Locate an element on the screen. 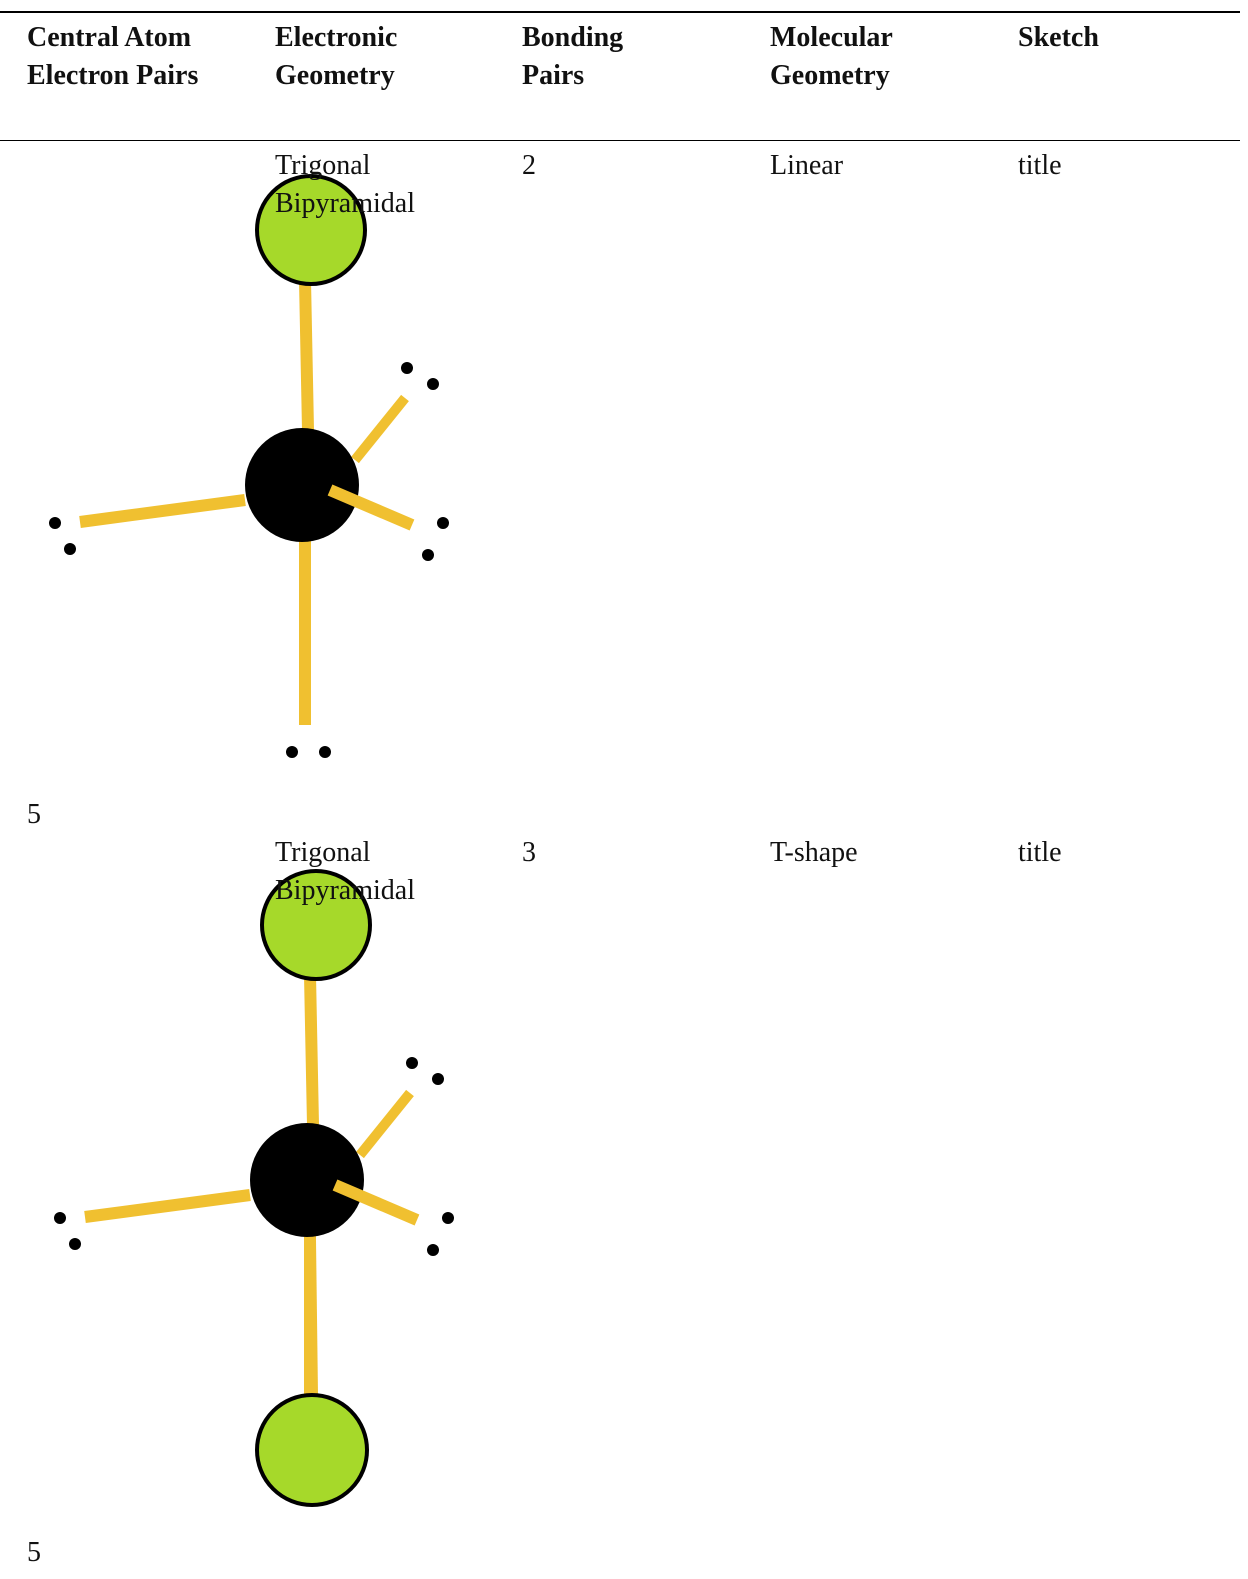 This screenshot has height=1579, width=1248. table-cell: 2 is located at coordinates (529, 165).